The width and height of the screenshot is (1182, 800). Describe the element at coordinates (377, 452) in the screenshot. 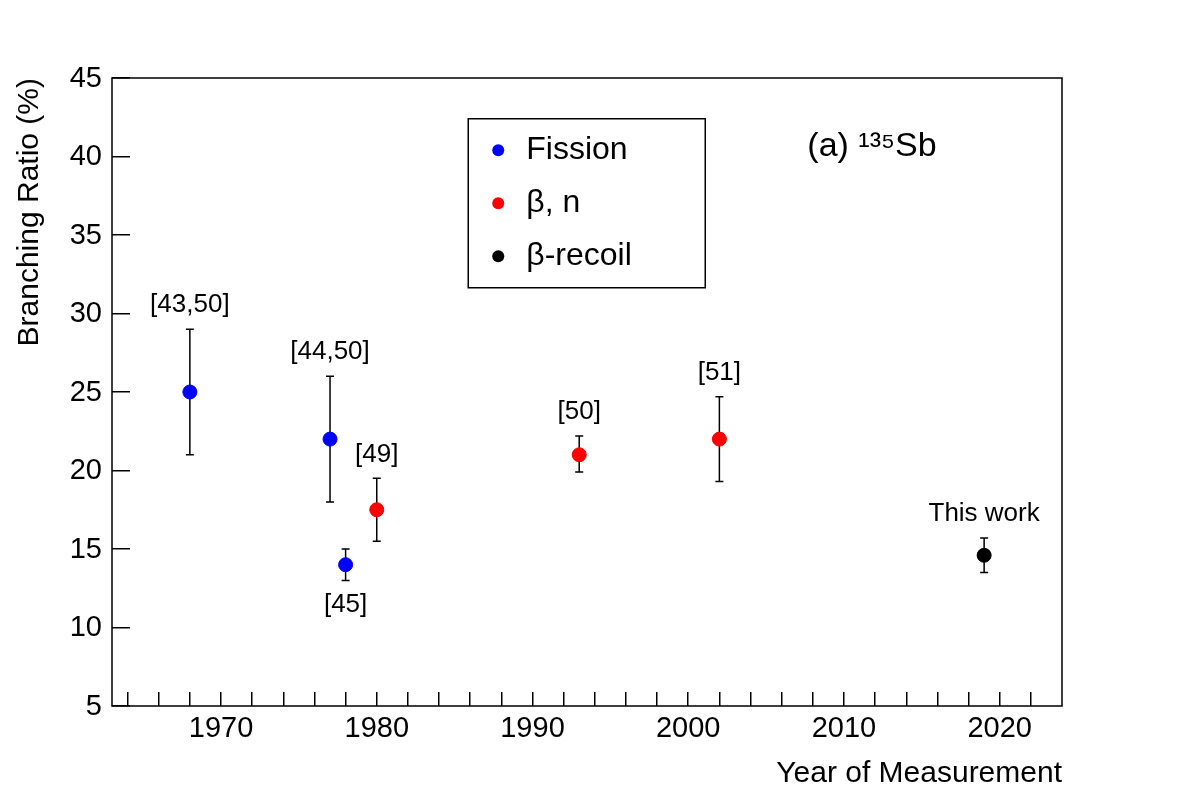

I see `annotation: [49]` at that location.